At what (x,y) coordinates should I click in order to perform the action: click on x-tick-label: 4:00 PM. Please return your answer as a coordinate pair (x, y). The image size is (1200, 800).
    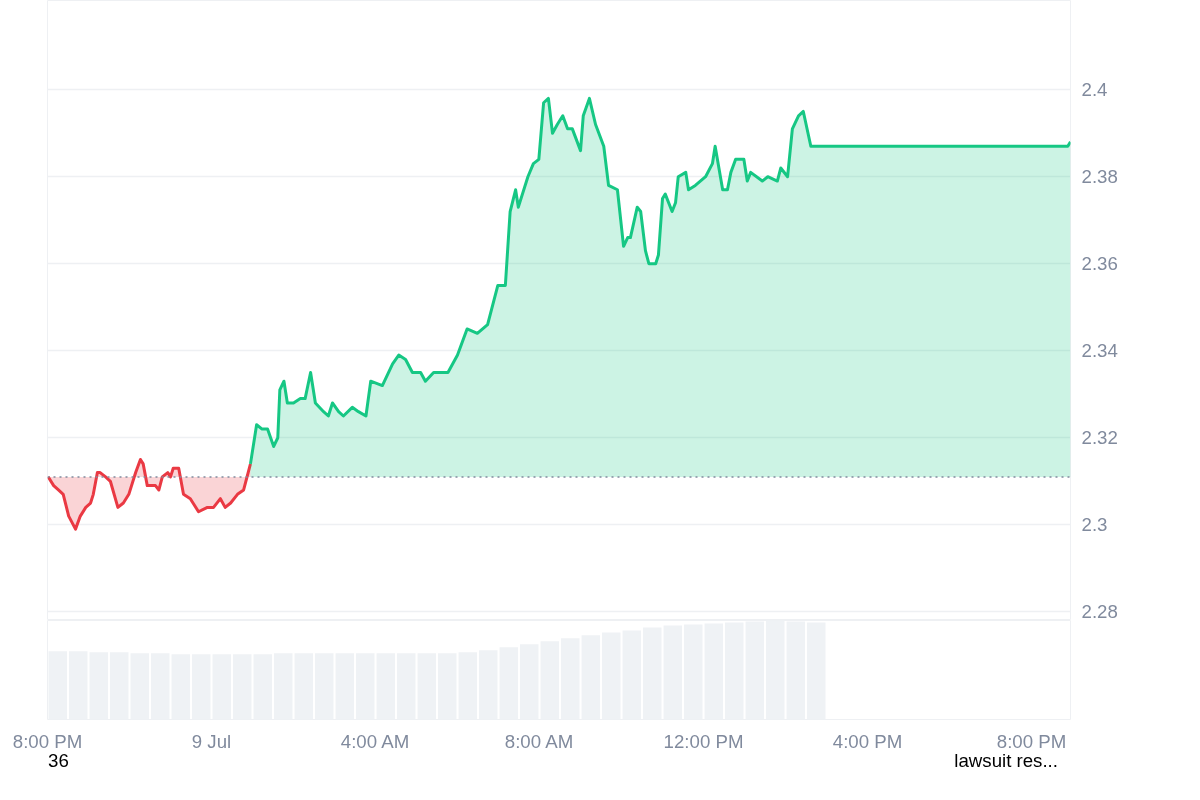
    Looking at the image, I should click on (867, 741).